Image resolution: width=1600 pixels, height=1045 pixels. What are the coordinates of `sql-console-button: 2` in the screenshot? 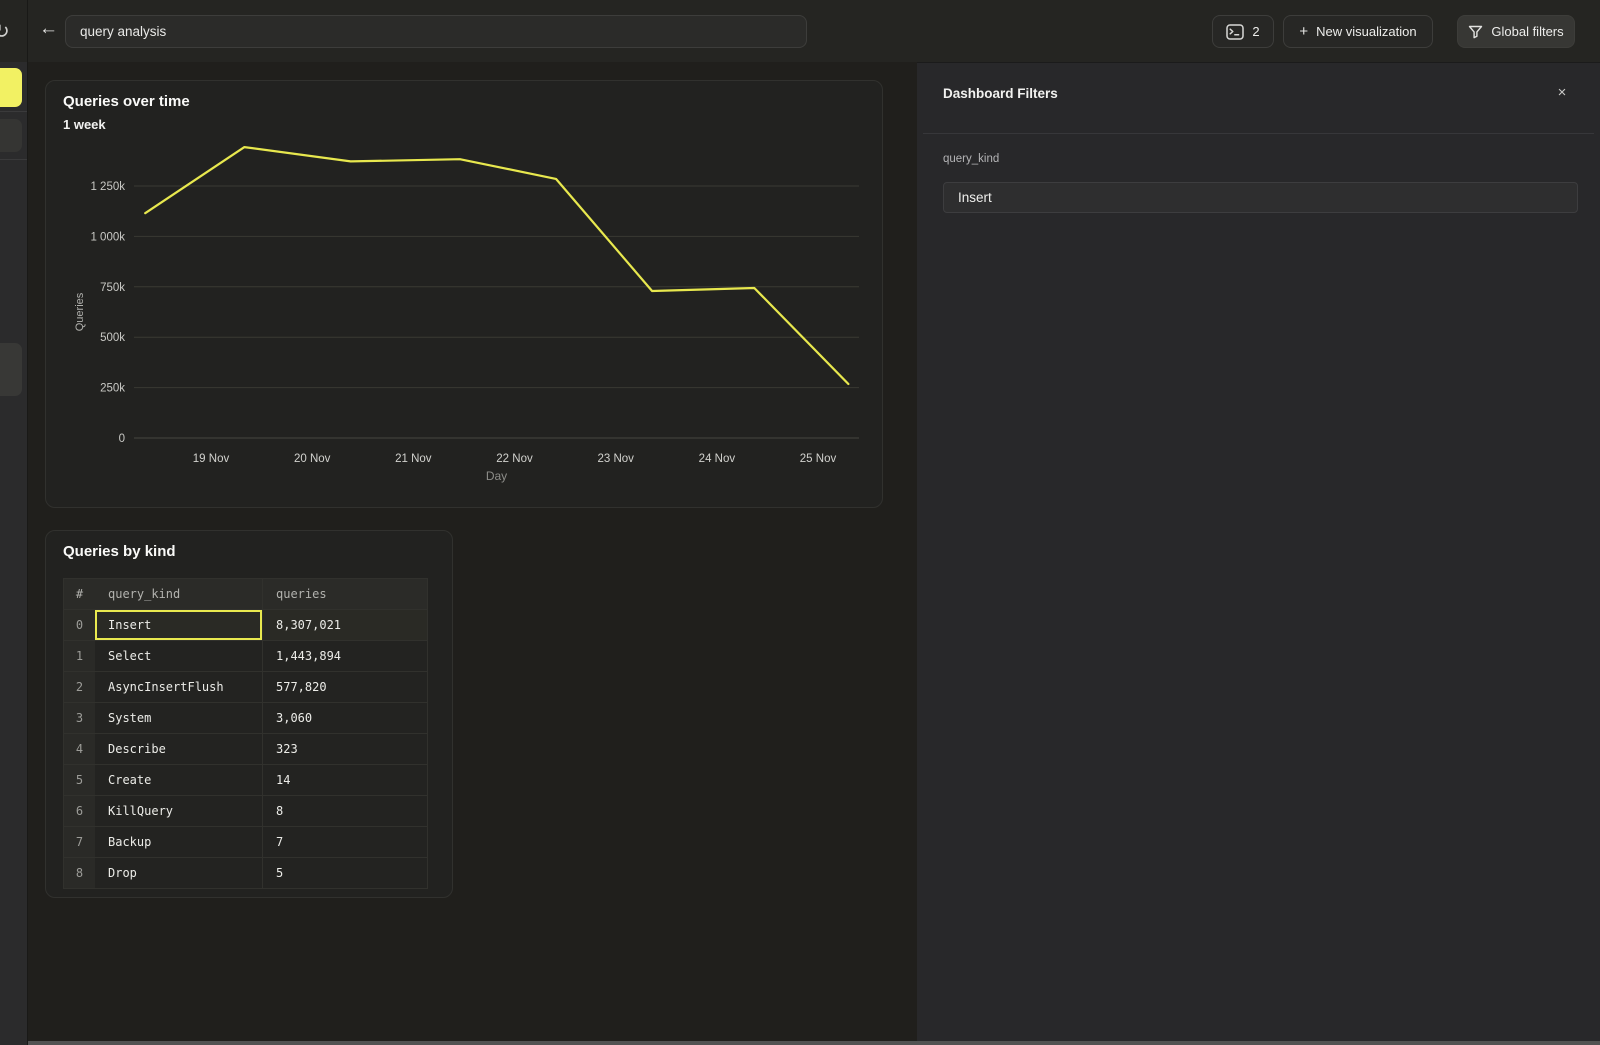 It's located at (1243, 31).